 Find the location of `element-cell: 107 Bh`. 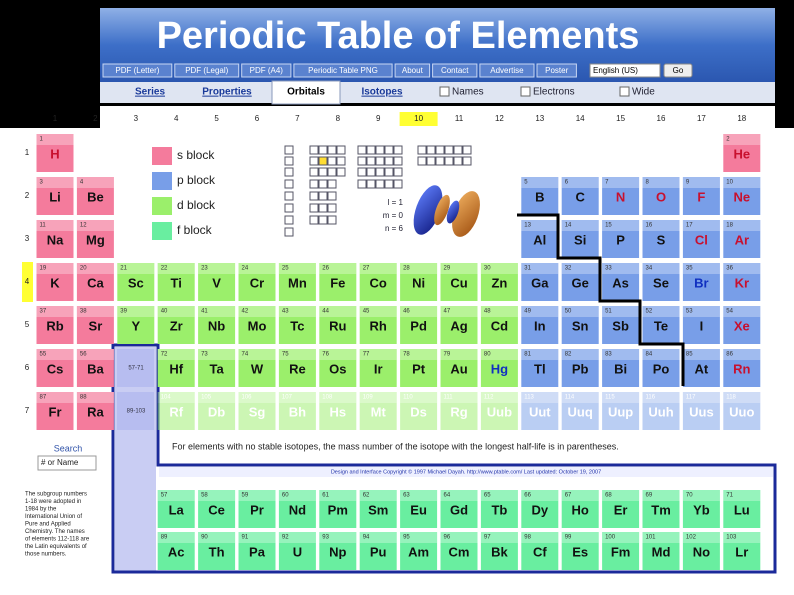

element-cell: 107 Bh is located at coordinates (297, 411).